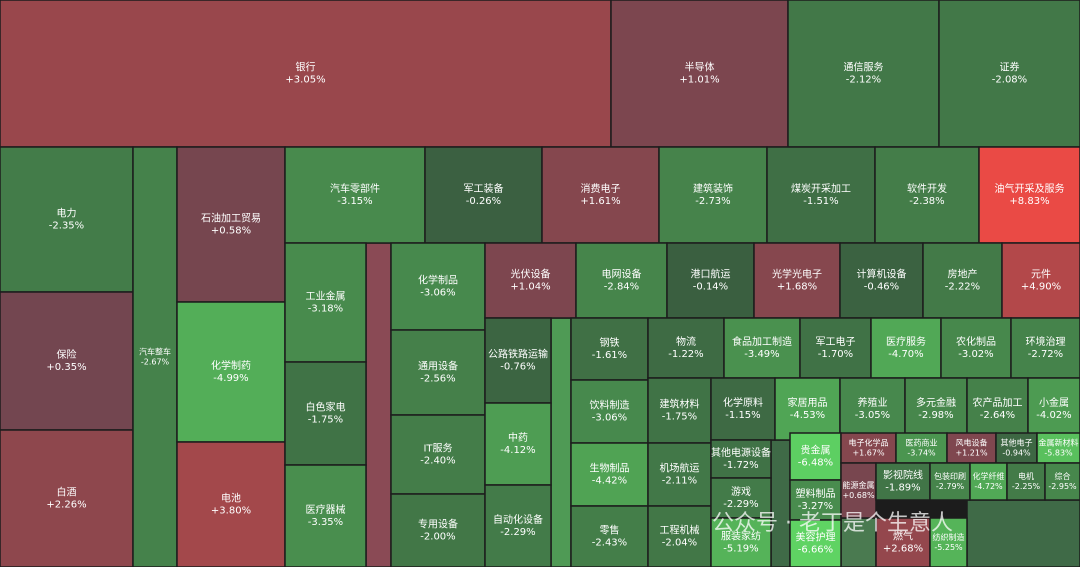  What do you see at coordinates (815, 506) in the screenshot?
I see `tile-value-label: -3.27%` at bounding box center [815, 506].